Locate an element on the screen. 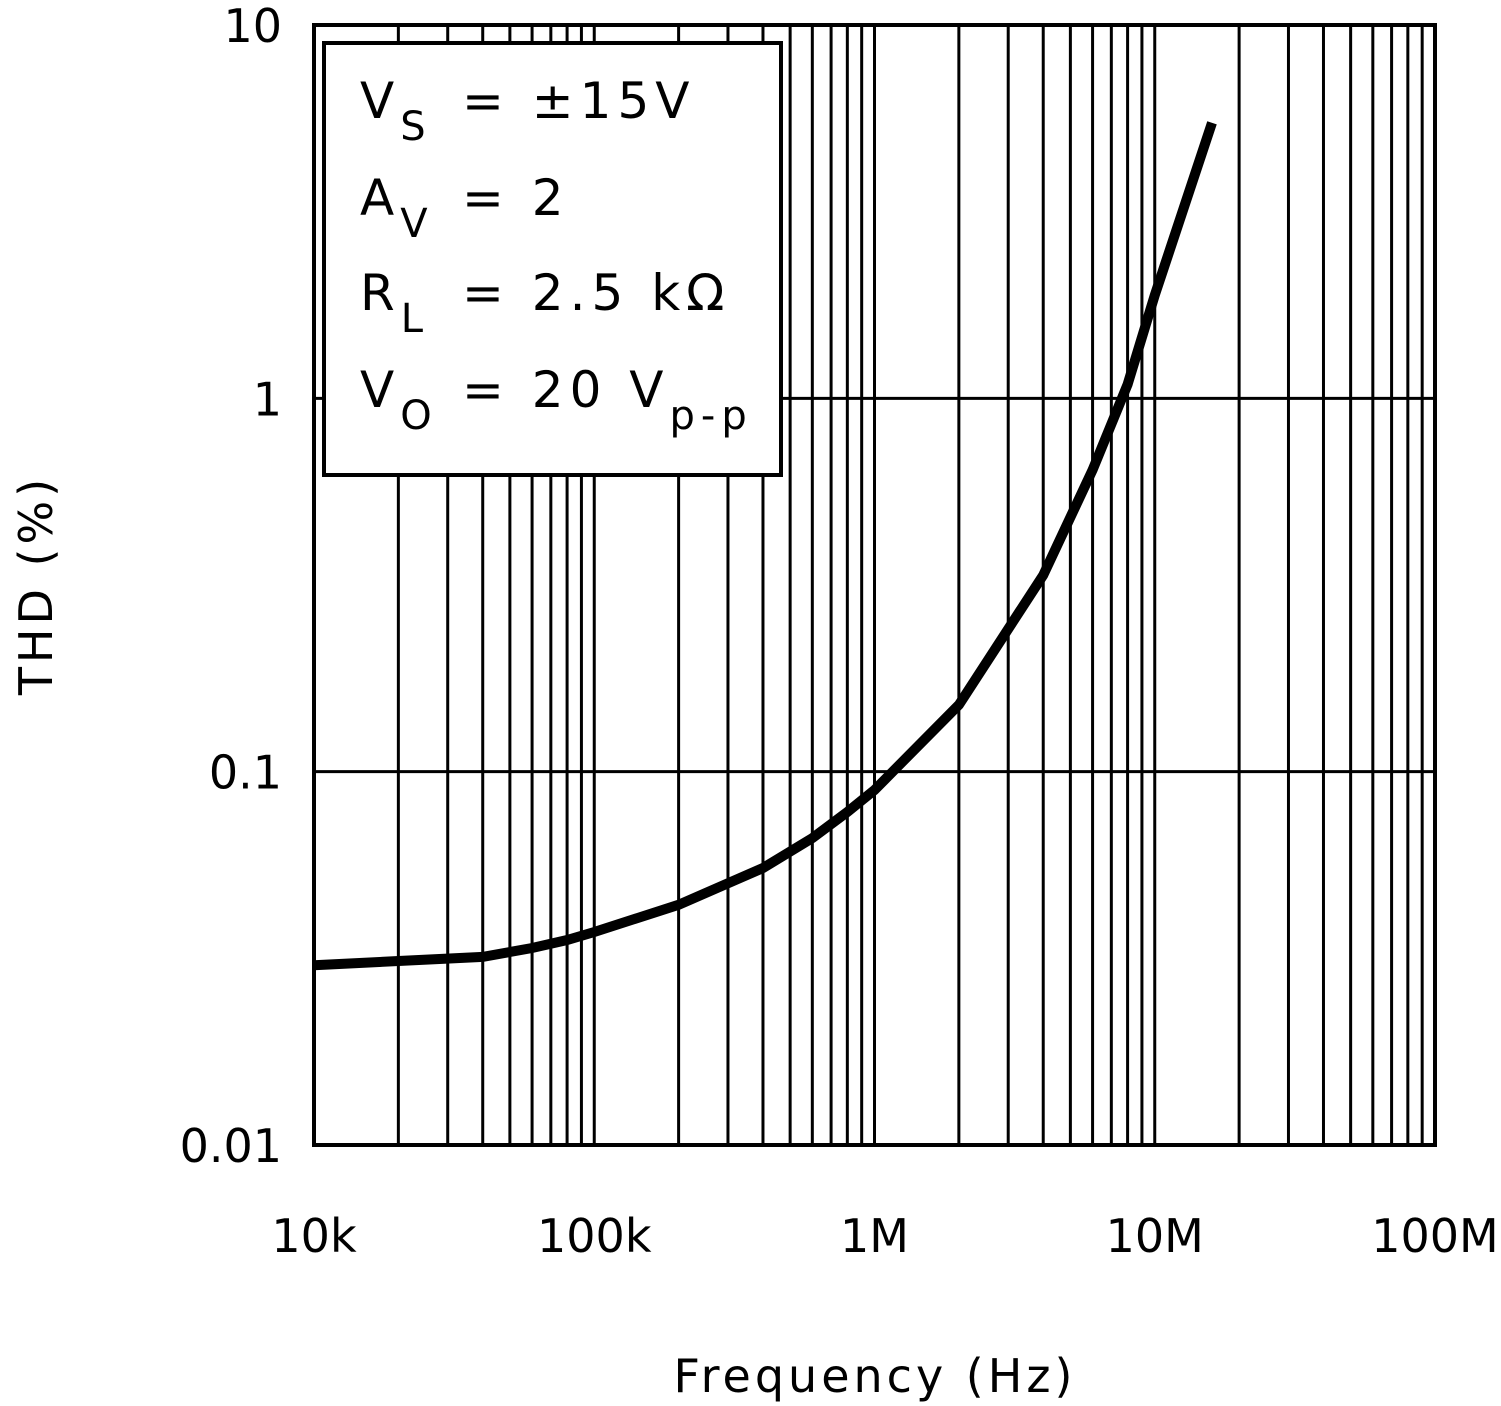 The width and height of the screenshot is (1501, 1406). annotation: VS = ±15V is located at coordinates (528, 111).